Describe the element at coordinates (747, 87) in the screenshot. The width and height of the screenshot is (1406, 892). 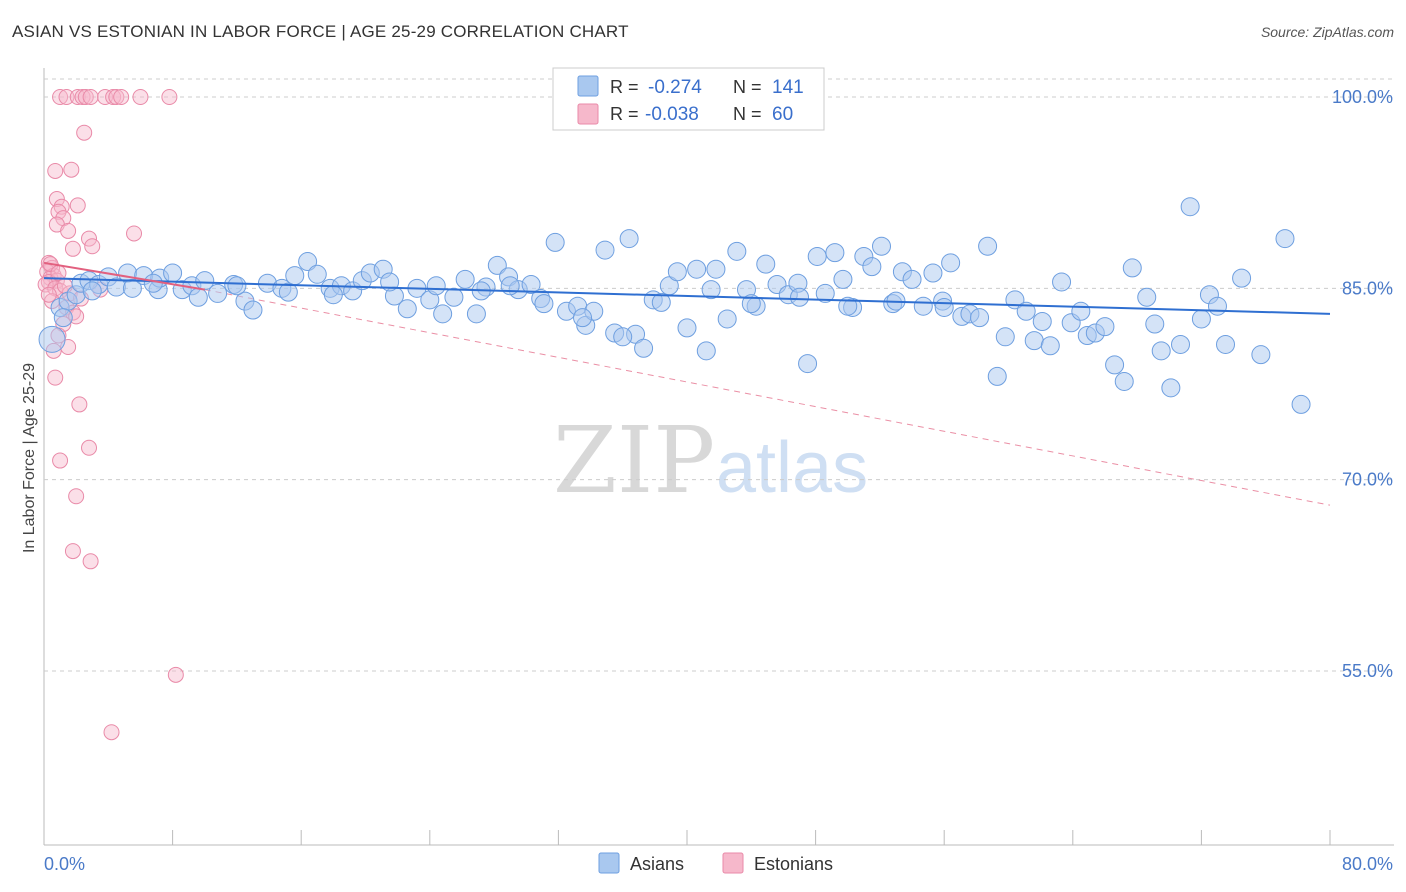
I see `legend-asian-n-label: N =` at that location.